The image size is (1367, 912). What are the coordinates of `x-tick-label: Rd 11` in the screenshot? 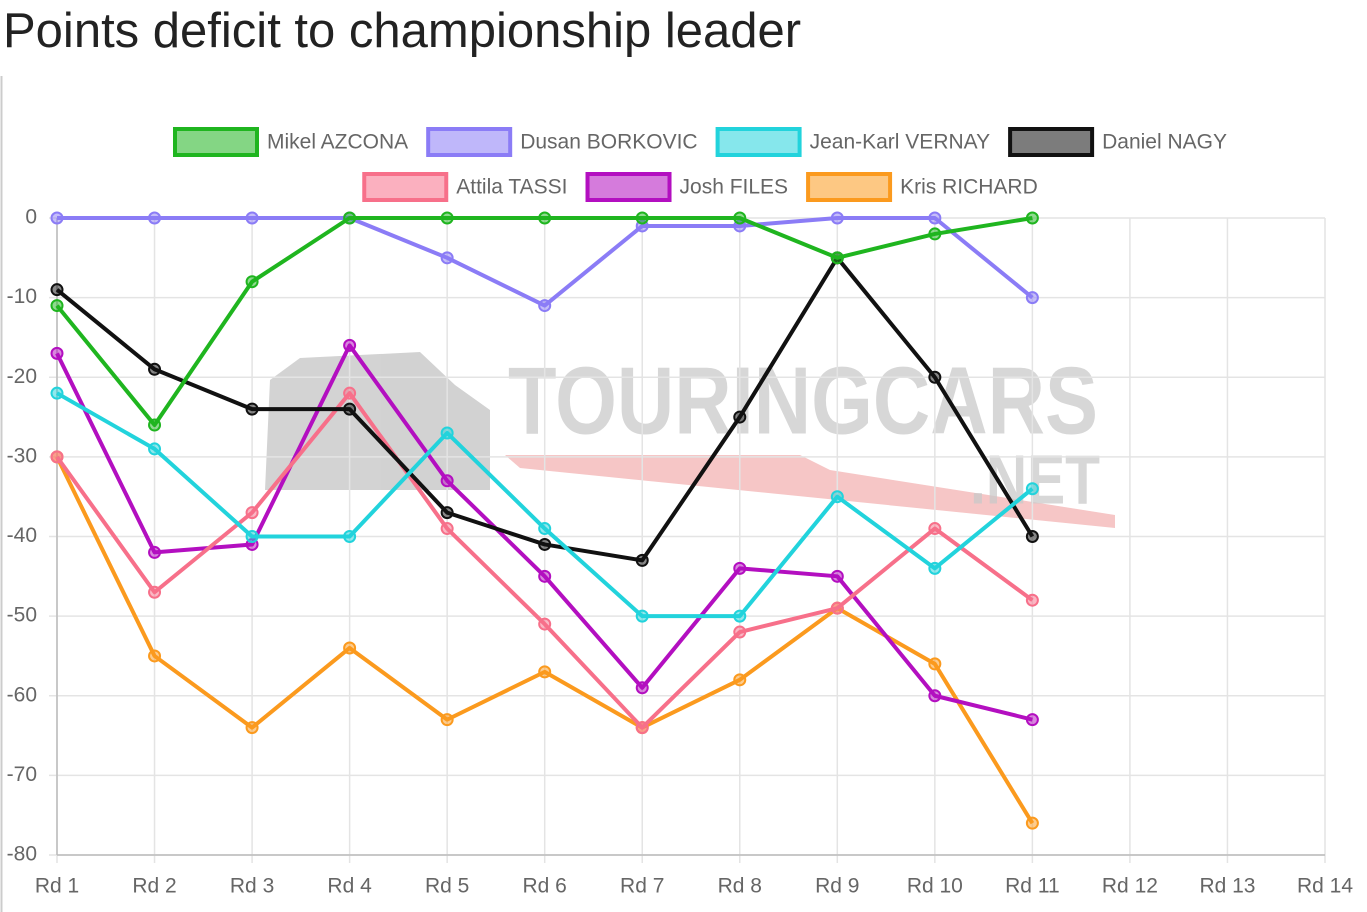 It's located at (1032, 886).